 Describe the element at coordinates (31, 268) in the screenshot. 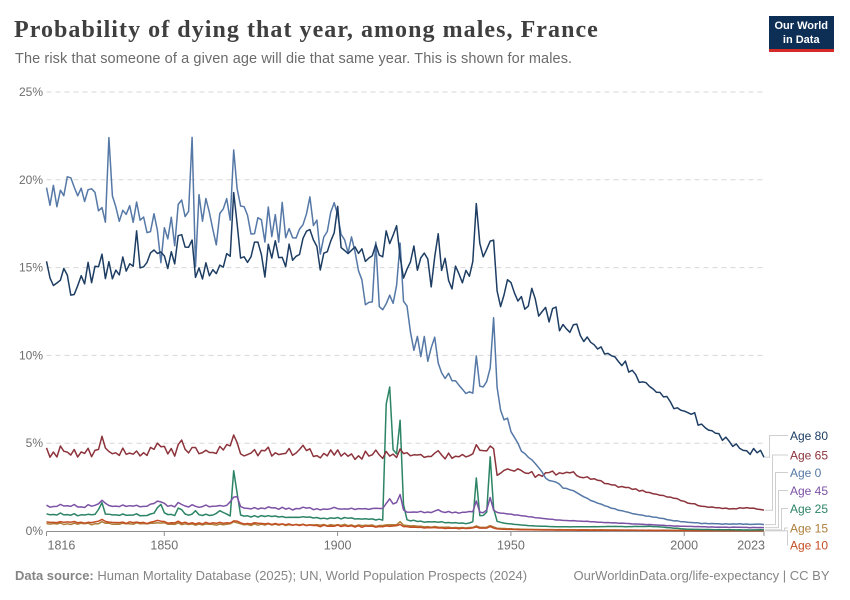

I see `svg-text: 15%` at that location.